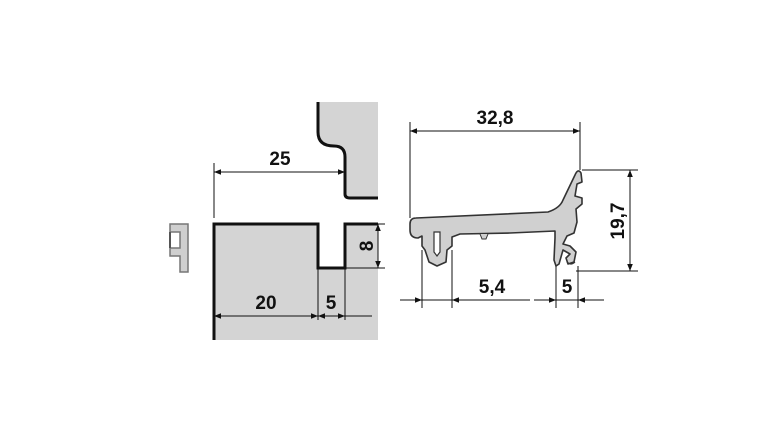 The width and height of the screenshot is (781, 445). Describe the element at coordinates (495, 118) in the screenshot. I see `dimension-32-8-label: 32,8` at that location.